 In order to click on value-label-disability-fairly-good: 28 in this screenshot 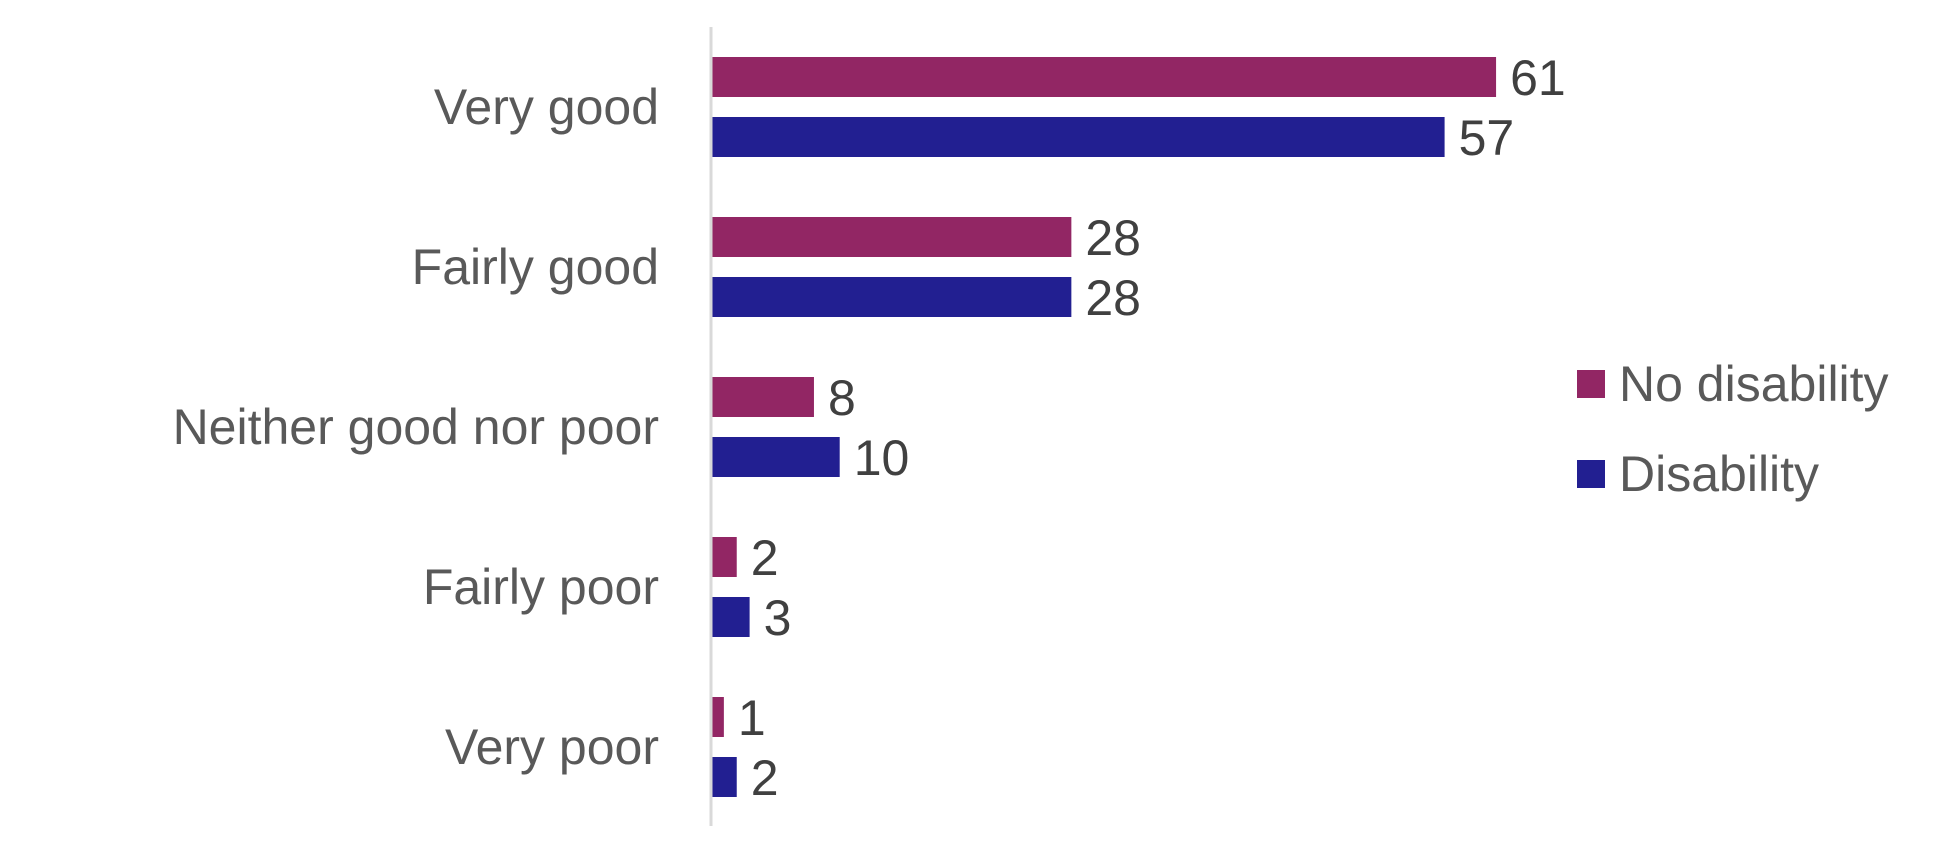, I will do `click(1113, 298)`.